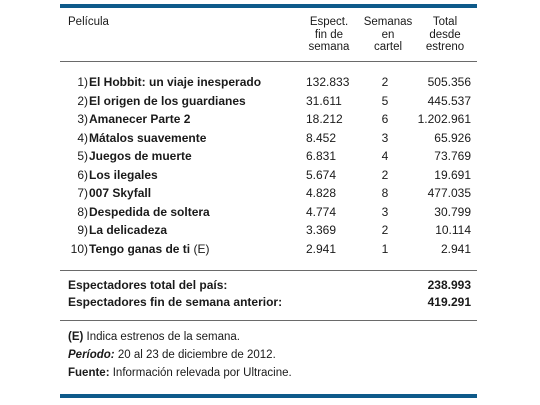  What do you see at coordinates (385, 193) in the screenshot?
I see `row-weeks: 8` at bounding box center [385, 193].